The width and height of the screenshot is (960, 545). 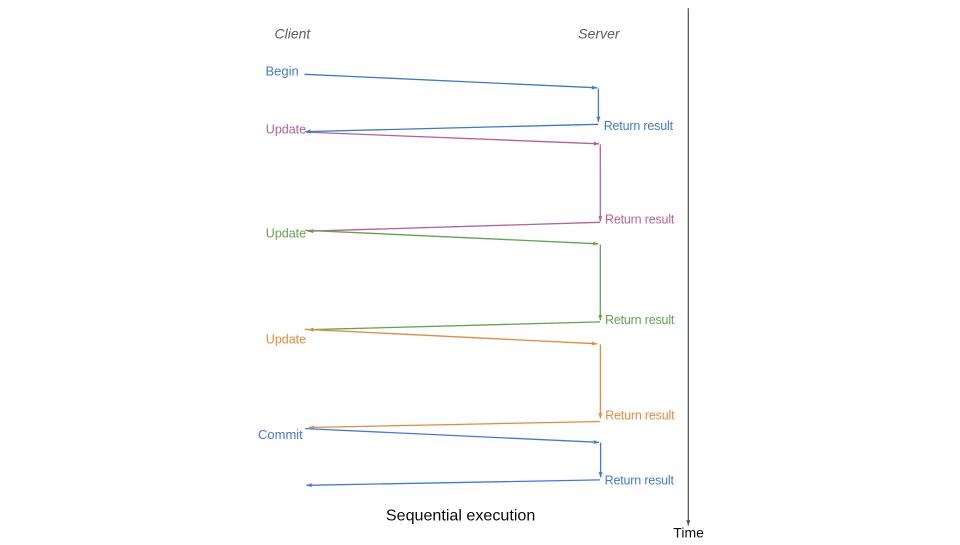 What do you see at coordinates (282, 71) in the screenshot?
I see `svg-text: Begin` at bounding box center [282, 71].